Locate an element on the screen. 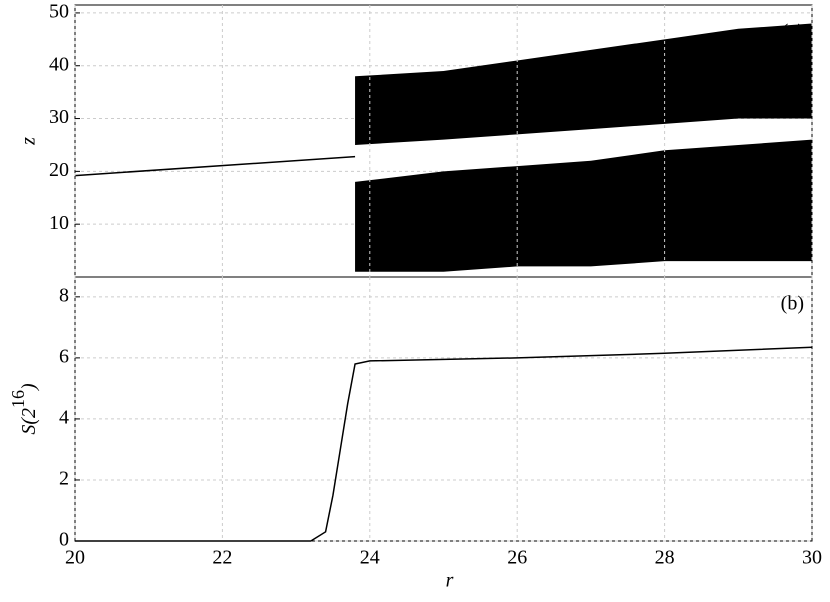 The image size is (830, 602). y-axis-label: S(216) is located at coordinates (23, 409).